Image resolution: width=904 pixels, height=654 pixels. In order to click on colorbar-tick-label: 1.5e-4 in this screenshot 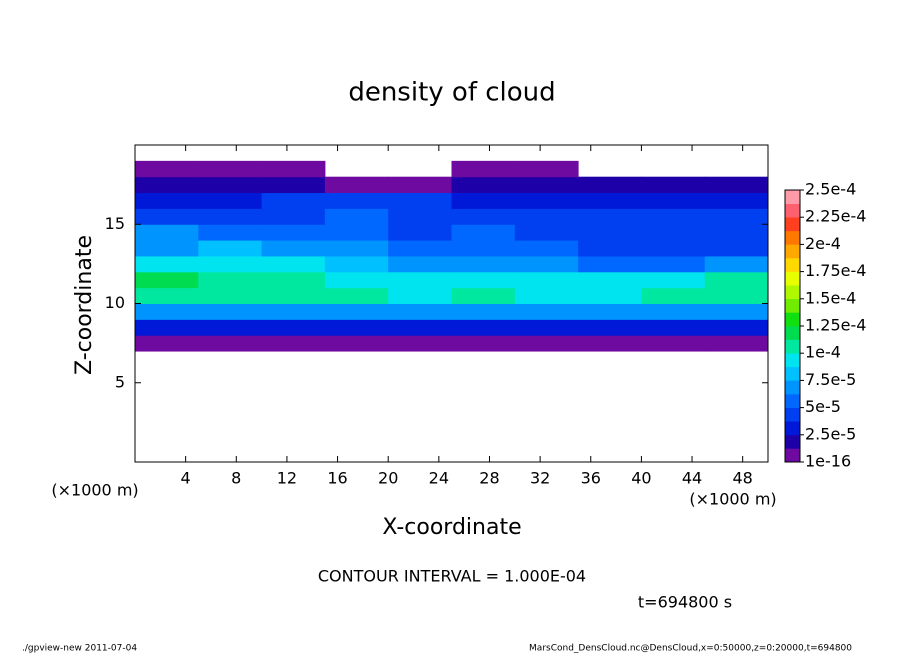, I will do `click(830, 297)`.